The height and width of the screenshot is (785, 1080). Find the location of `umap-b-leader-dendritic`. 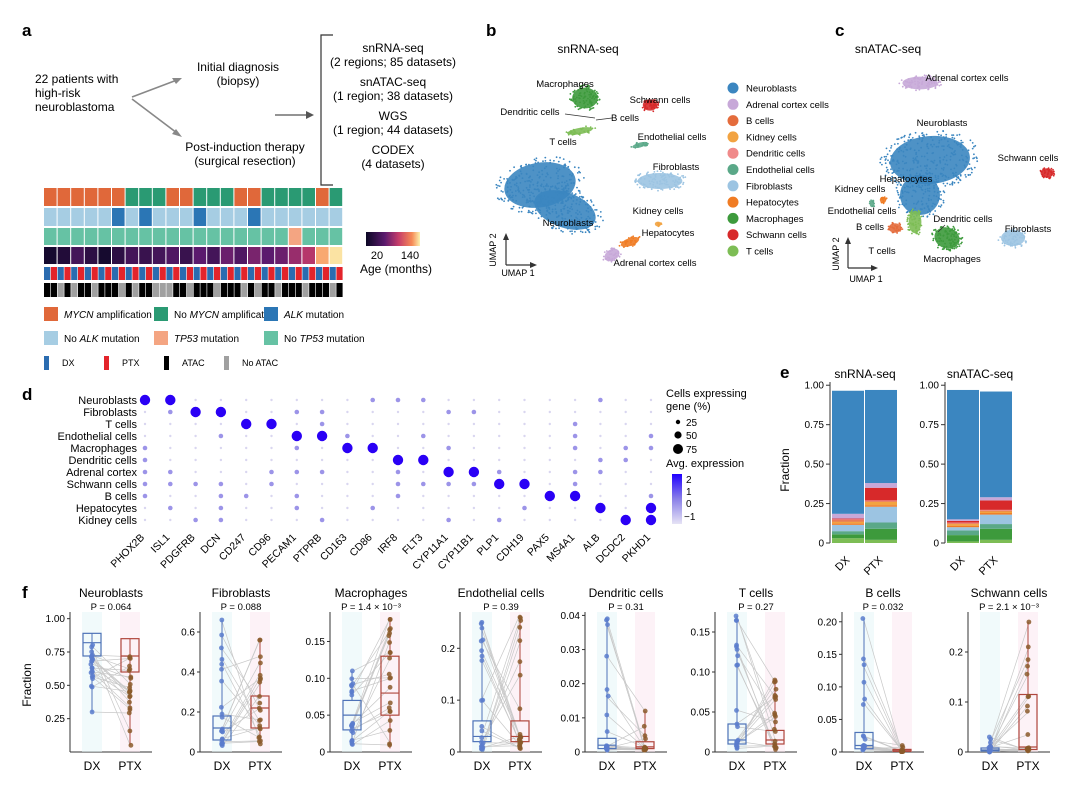

umap-b-leader-dendritic is located at coordinates (580, 116).